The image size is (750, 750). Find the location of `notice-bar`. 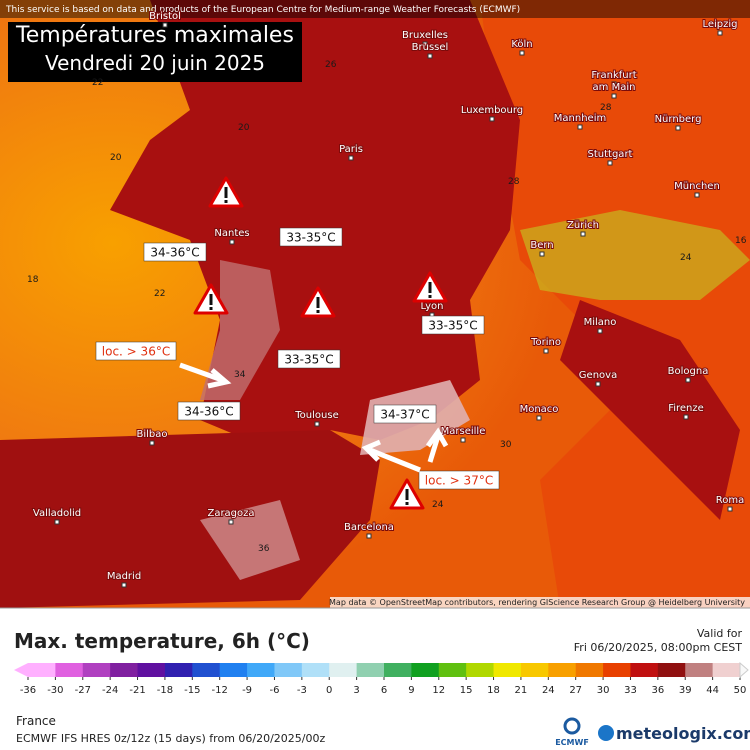

notice-bar is located at coordinates (375, 9).